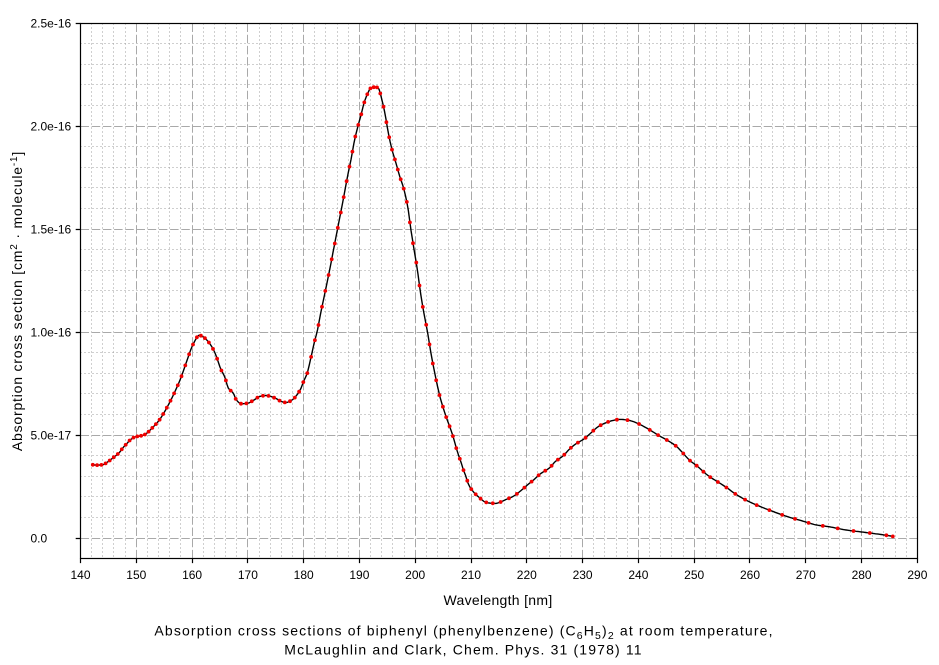 This screenshot has width=939, height=665. What do you see at coordinates (51, 435) in the screenshot?
I see `svg-text: 5.0e-17` at bounding box center [51, 435].